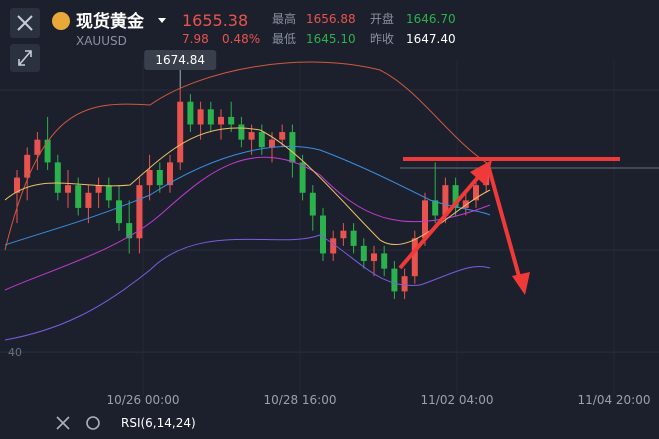  What do you see at coordinates (382, 39) in the screenshot?
I see `prev-label: 昨收` at bounding box center [382, 39].